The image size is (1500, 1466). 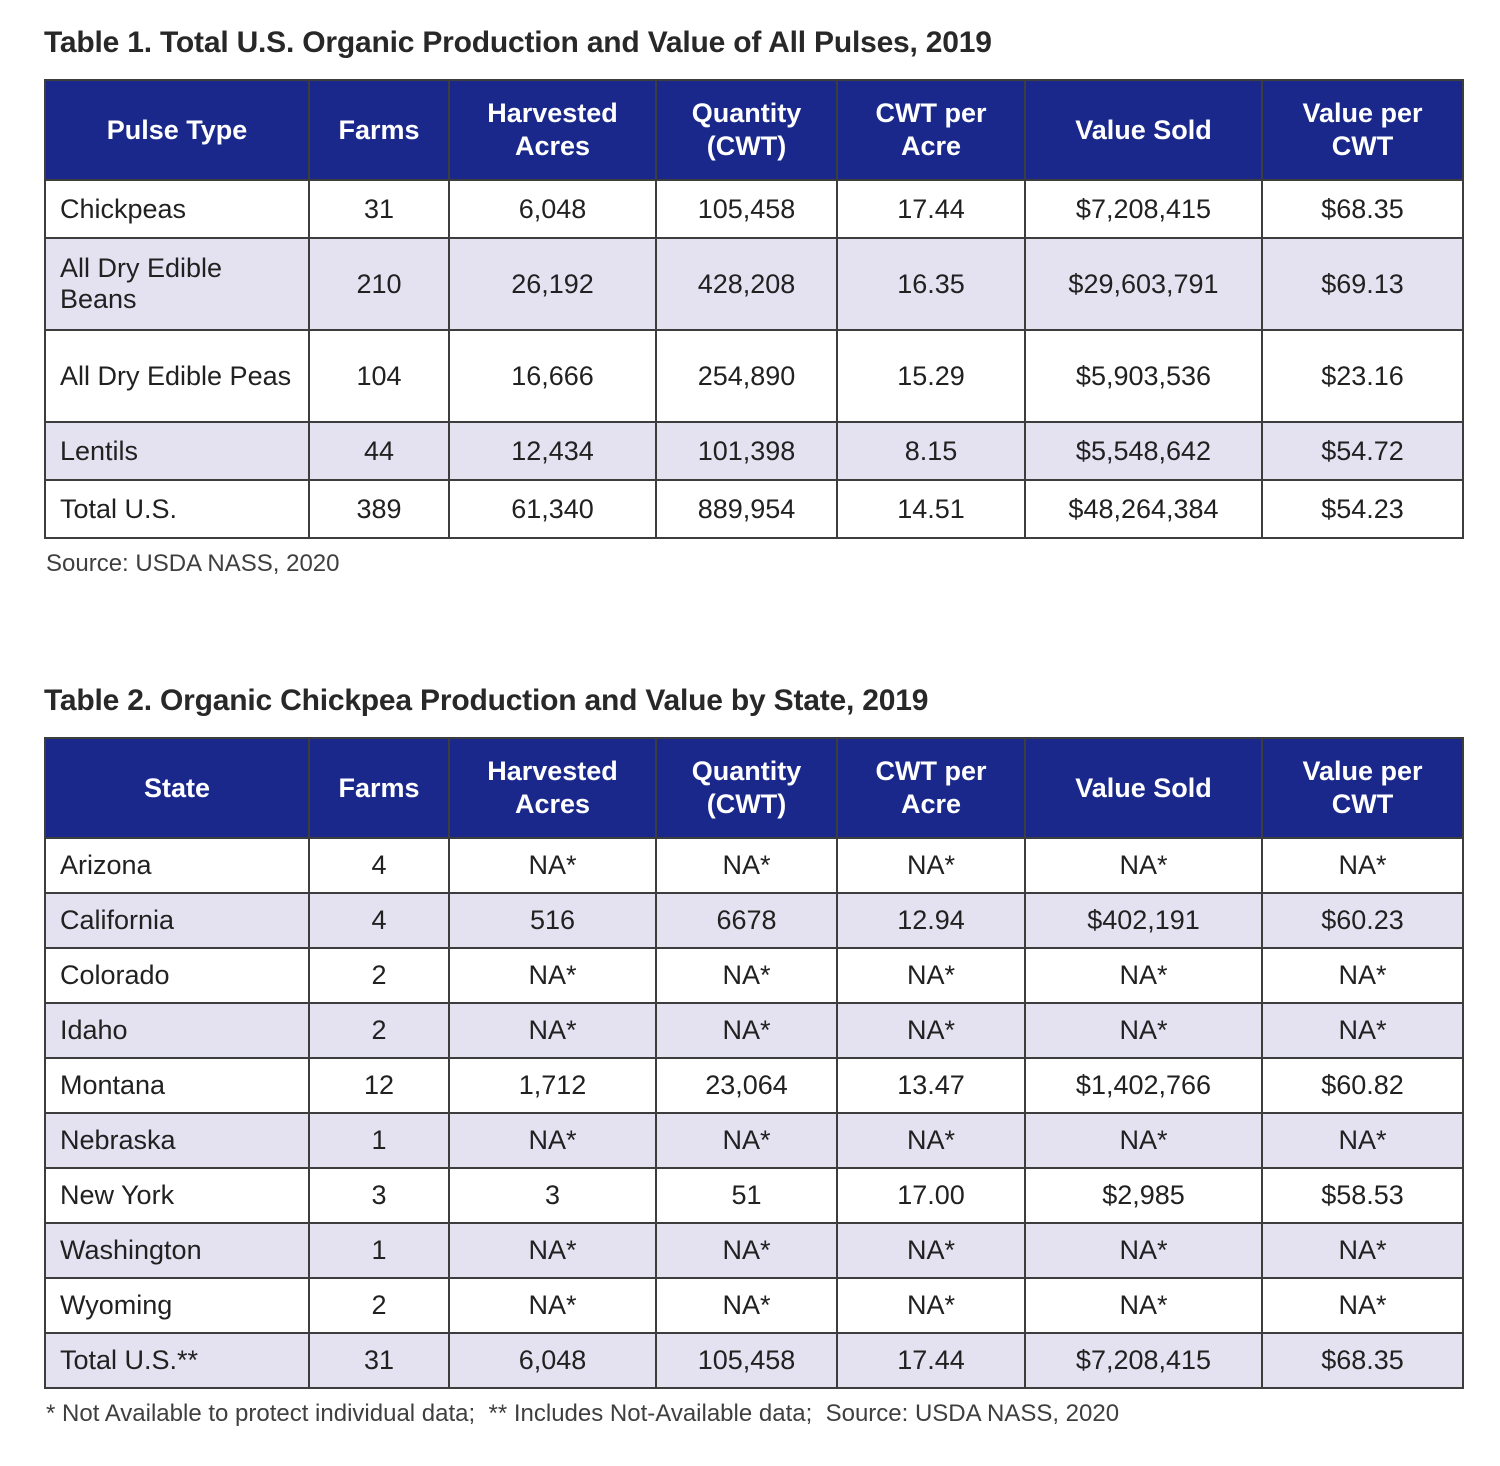 I want to click on table-cell: $29,603,791, so click(x=1143, y=284).